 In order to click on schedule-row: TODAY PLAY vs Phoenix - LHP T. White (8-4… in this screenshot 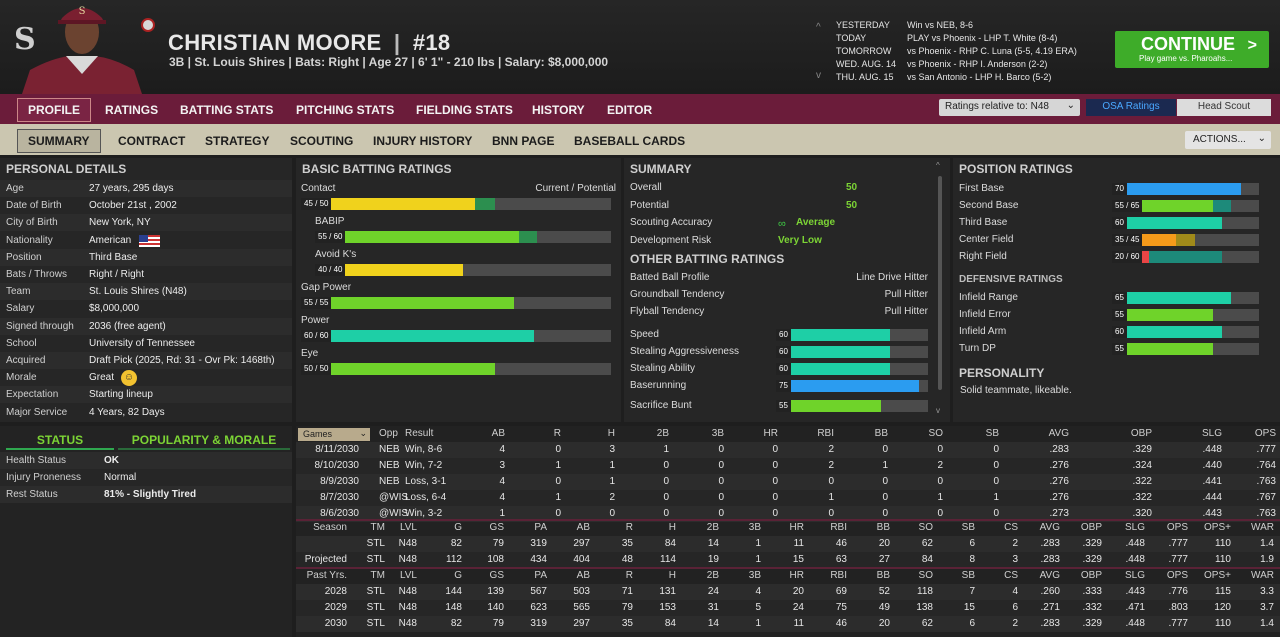, I will do `click(962, 39)`.